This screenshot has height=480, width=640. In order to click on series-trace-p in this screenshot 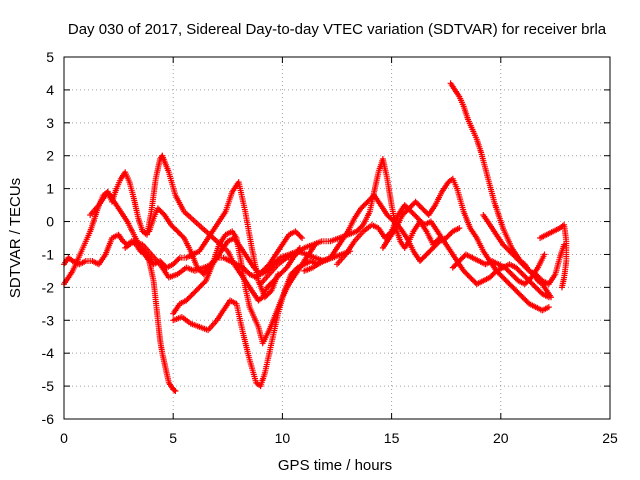, I will do `click(553, 256)`.